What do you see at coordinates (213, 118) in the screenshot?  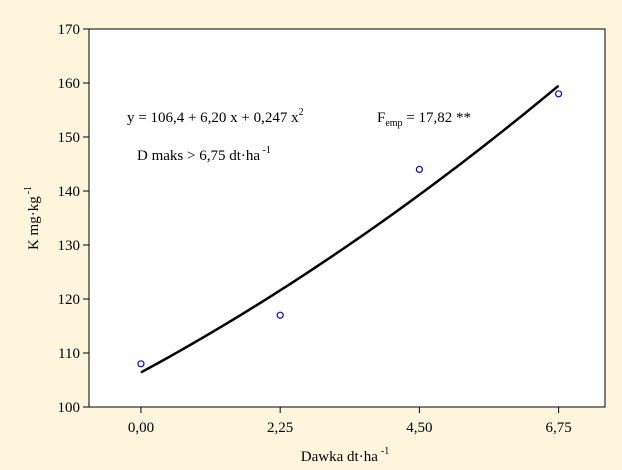 I see `regression-equation-text: y = 106,4 + 6,20 x + 0,247 x` at bounding box center [213, 118].